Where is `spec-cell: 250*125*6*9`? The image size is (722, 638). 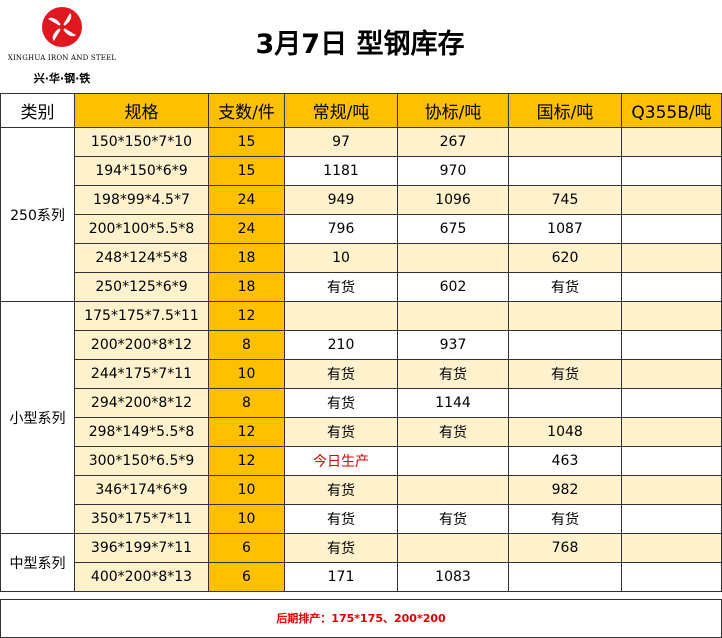
spec-cell: 250*125*6*9 is located at coordinates (141, 287).